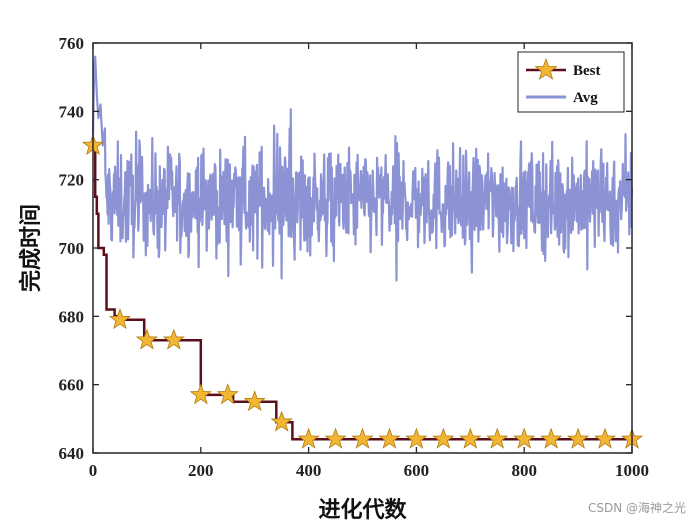 The height and width of the screenshot is (525, 700). What do you see at coordinates (72, 111) in the screenshot?
I see `y-tick-label: 740` at bounding box center [72, 111].